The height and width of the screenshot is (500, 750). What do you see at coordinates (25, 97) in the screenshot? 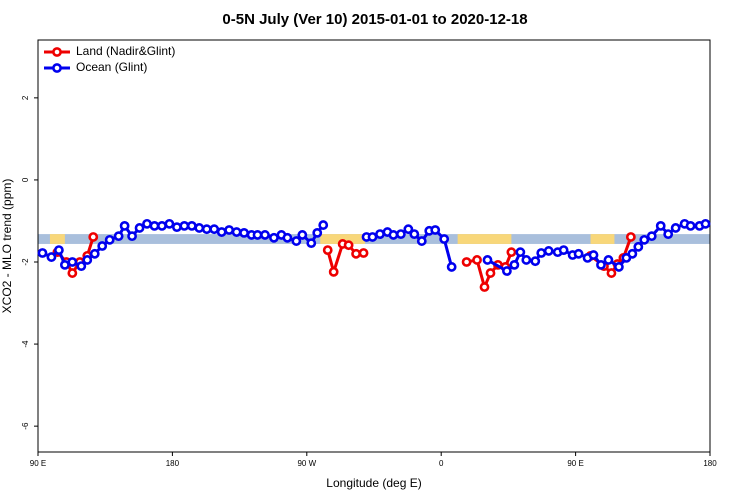
I see `y-tick-label: 2` at bounding box center [25, 97].